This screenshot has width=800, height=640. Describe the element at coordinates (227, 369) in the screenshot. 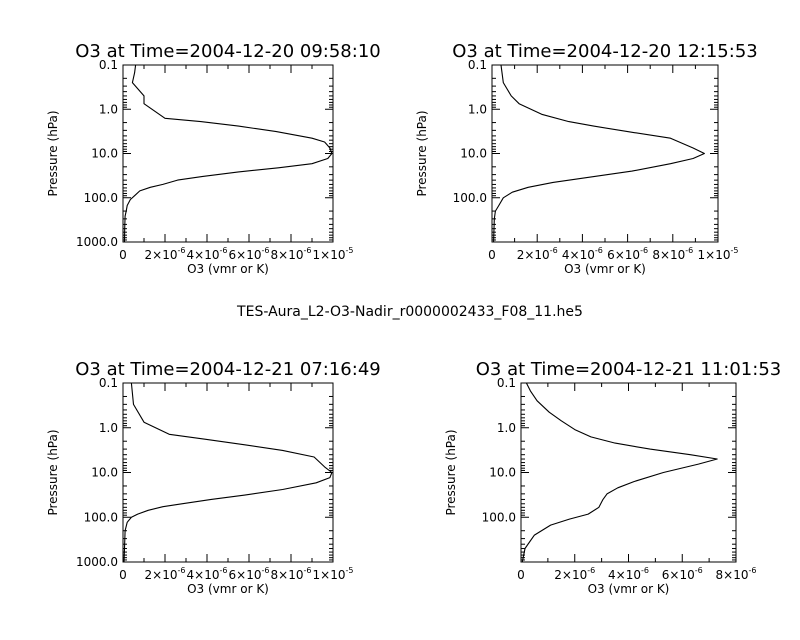

I see `chart-title: O3 at Time=2004-12-21 07:16:49` at that location.